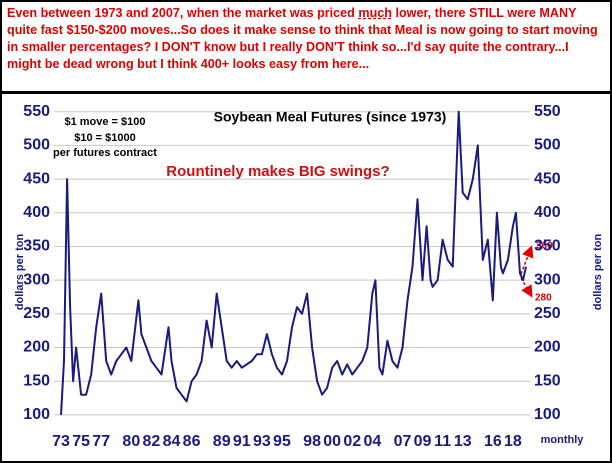 This screenshot has height=463, width=612. What do you see at coordinates (463, 441) in the screenshot?
I see `x-tick-label: 13` at bounding box center [463, 441].